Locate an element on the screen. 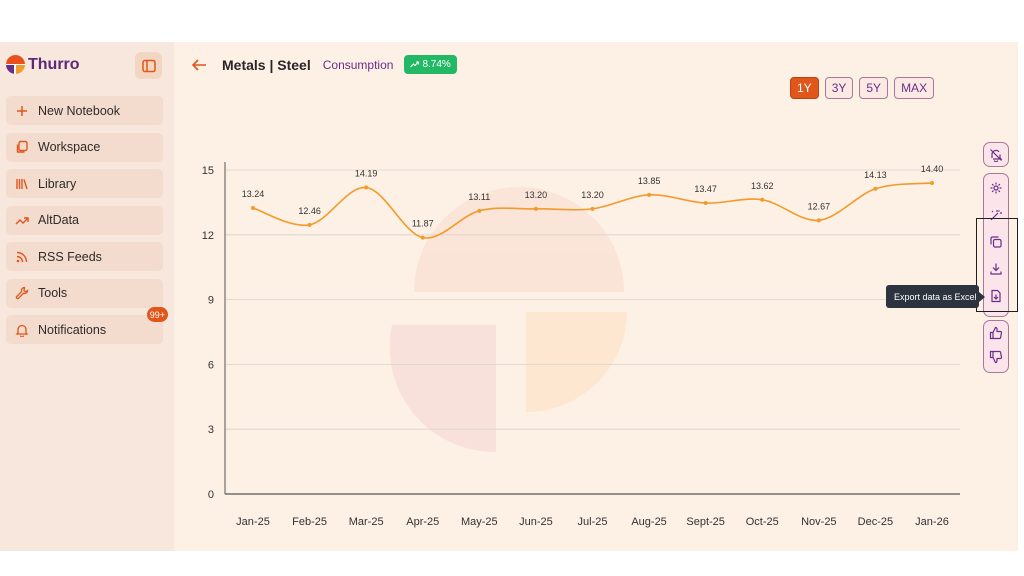 Image resolution: width=1024 pixels, height=576 pixels. x-tick-label: Aug-25 is located at coordinates (648, 522).